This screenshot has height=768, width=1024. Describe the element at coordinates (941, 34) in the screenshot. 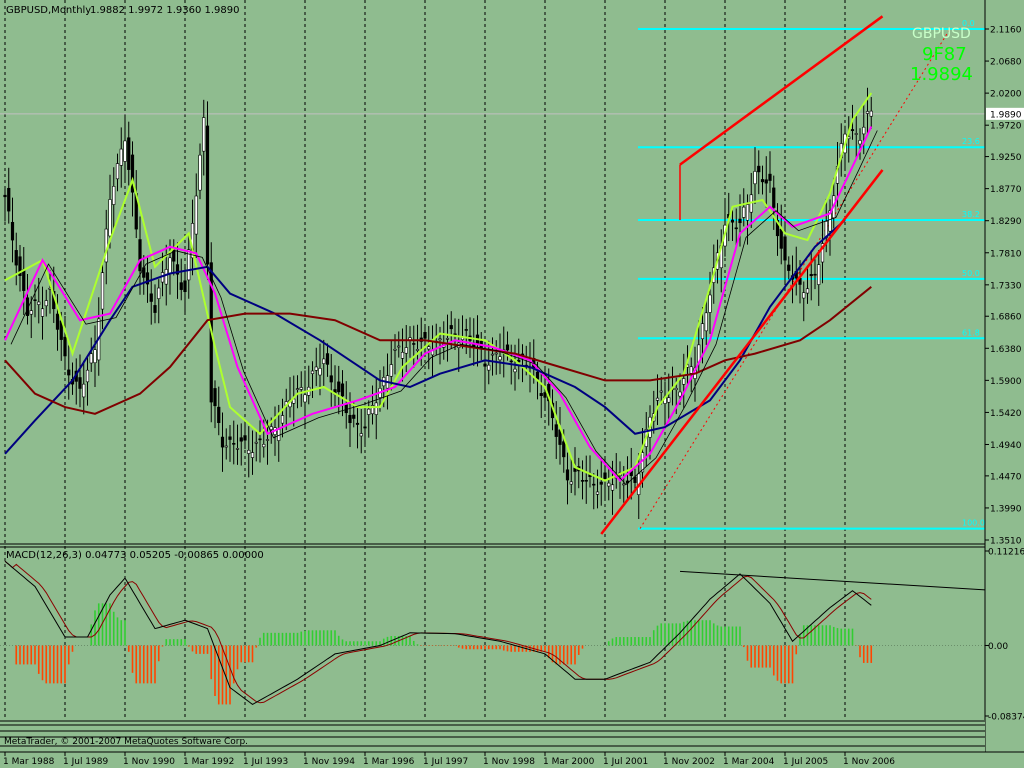

I see `overlay-symbol: GBPUSD` at that location.